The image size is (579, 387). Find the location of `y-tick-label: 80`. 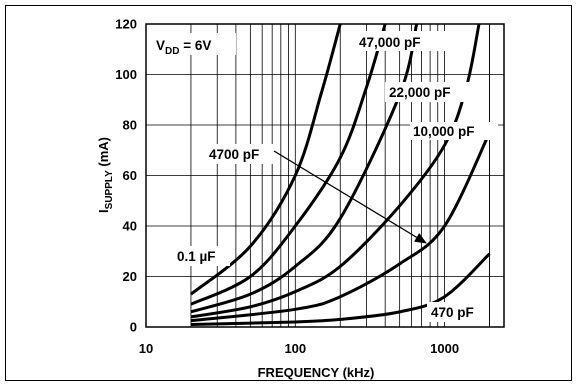

y-tick-label: 80 is located at coordinates (130, 125).